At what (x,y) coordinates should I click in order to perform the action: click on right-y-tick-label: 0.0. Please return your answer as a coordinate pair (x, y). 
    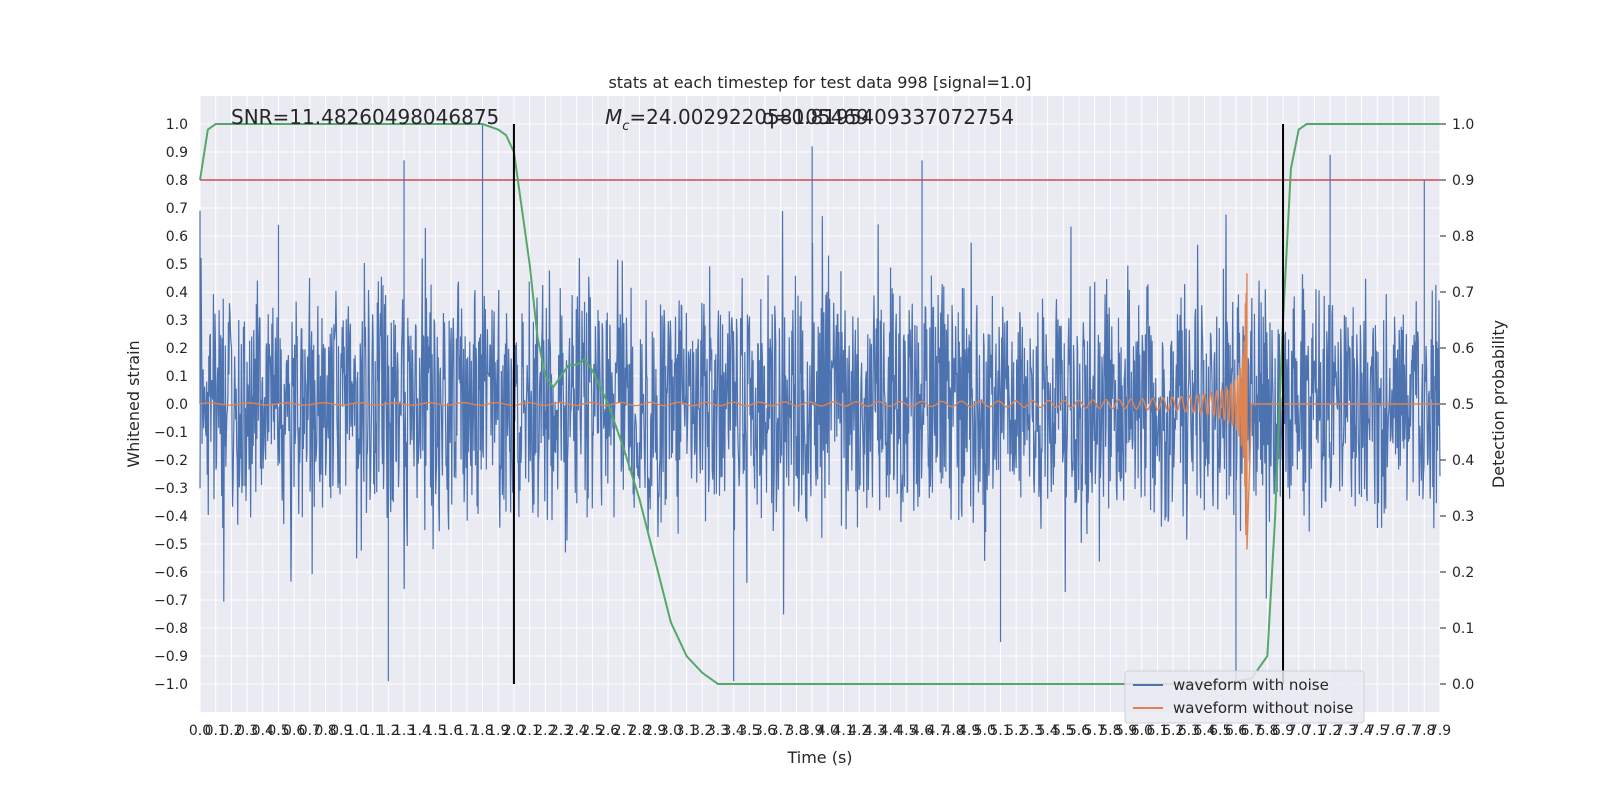
    Looking at the image, I should click on (1463, 685).